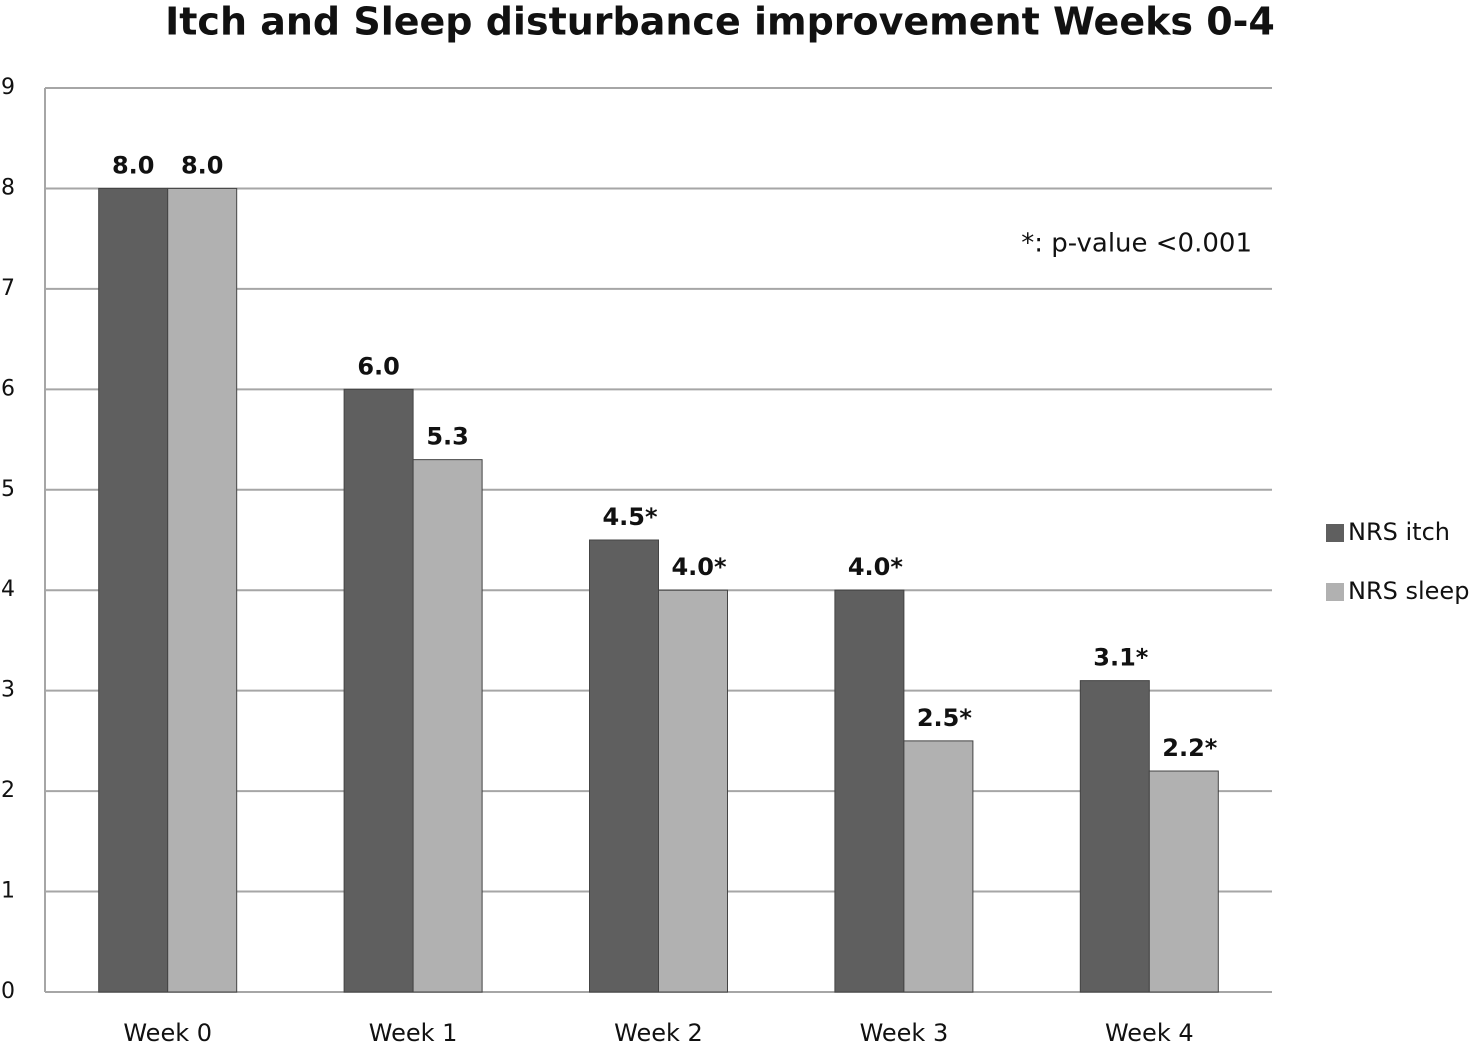 The height and width of the screenshot is (1046, 1475). I want to click on x-tick-label: Week 0, so click(167, 1032).